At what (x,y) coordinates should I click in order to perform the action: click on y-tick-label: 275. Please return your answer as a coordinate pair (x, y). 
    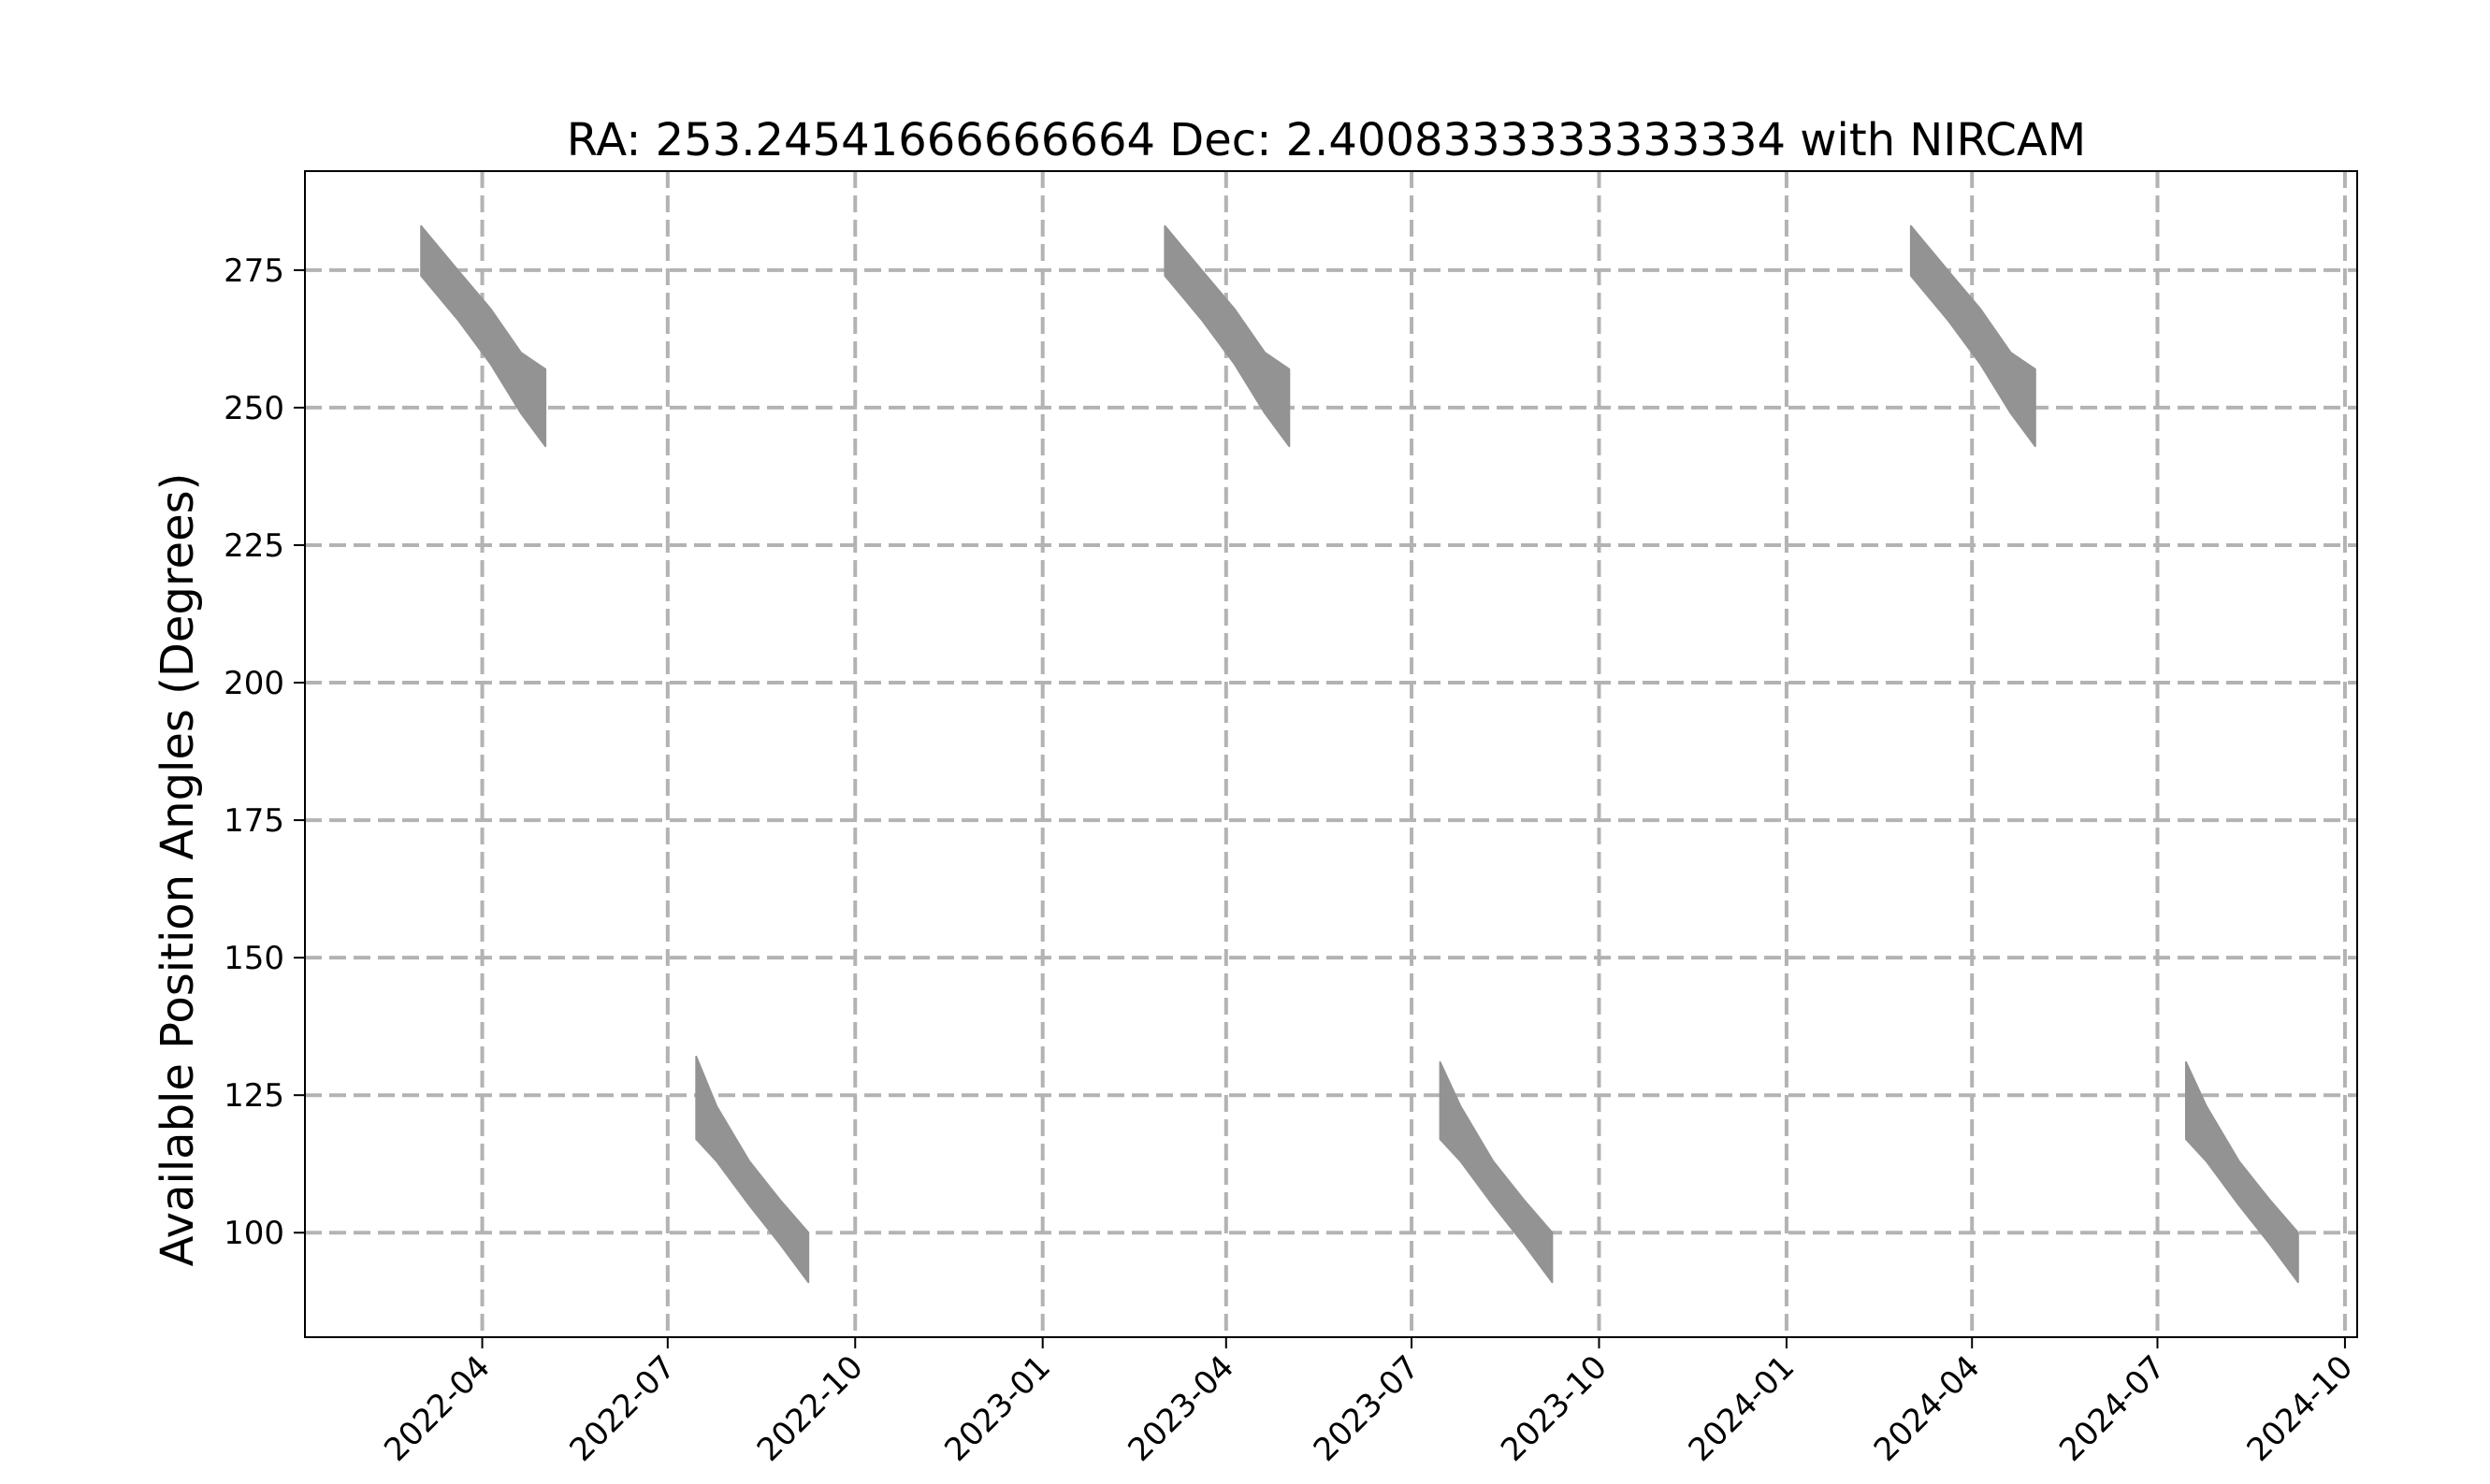
    Looking at the image, I should click on (254, 271).